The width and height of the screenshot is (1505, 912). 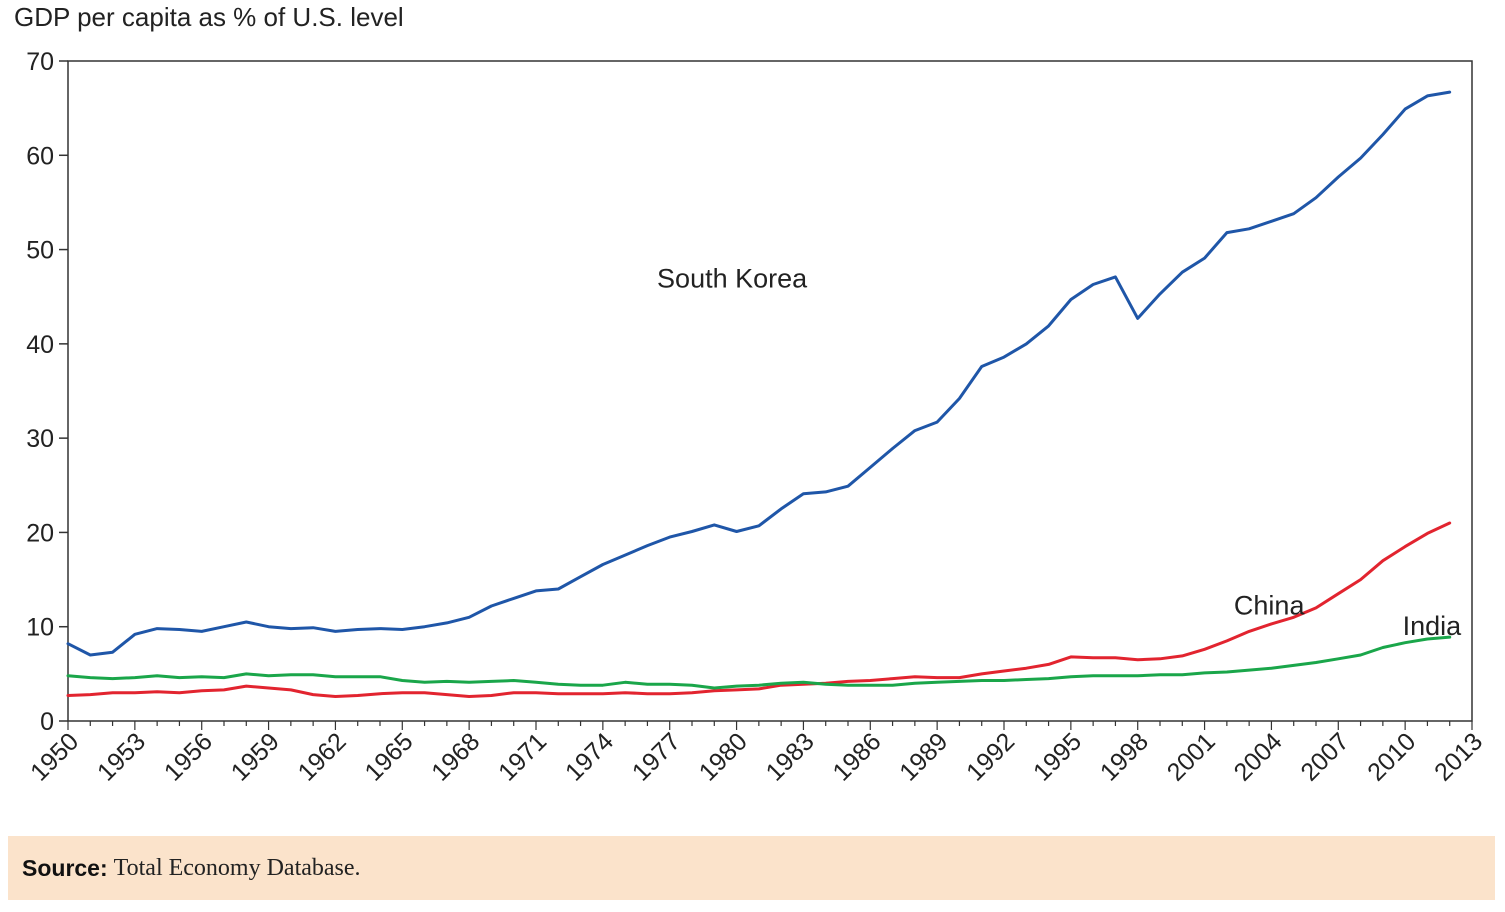 What do you see at coordinates (47, 392) in the screenshot?
I see `y-axis: 0 10 20 30 40 50 60 70` at bounding box center [47, 392].